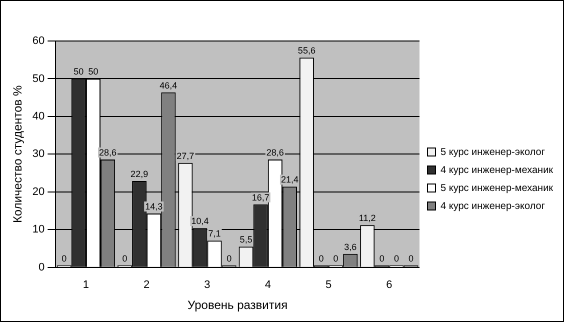  What do you see at coordinates (139, 173) in the screenshot?
I see `data-label: 22,9` at bounding box center [139, 173].